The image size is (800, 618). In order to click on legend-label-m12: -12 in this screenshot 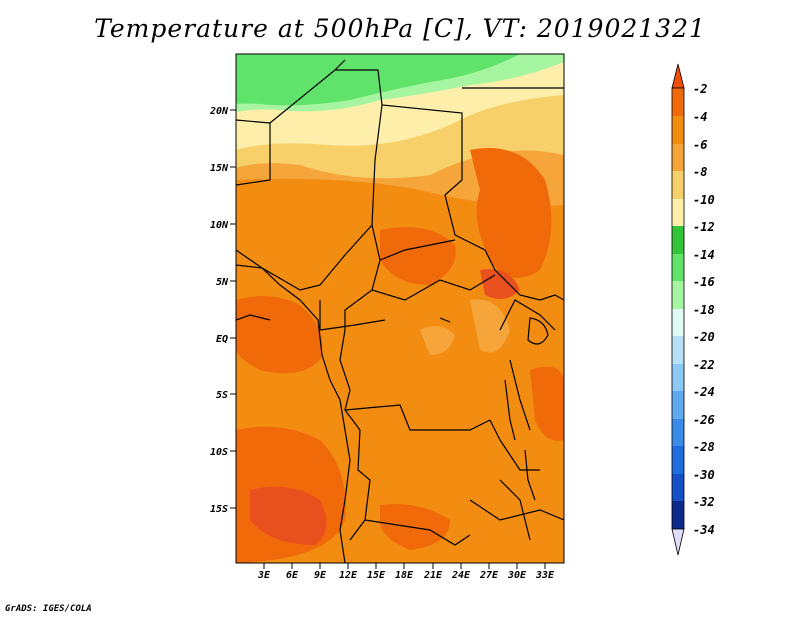, I will do `click(704, 227)`.